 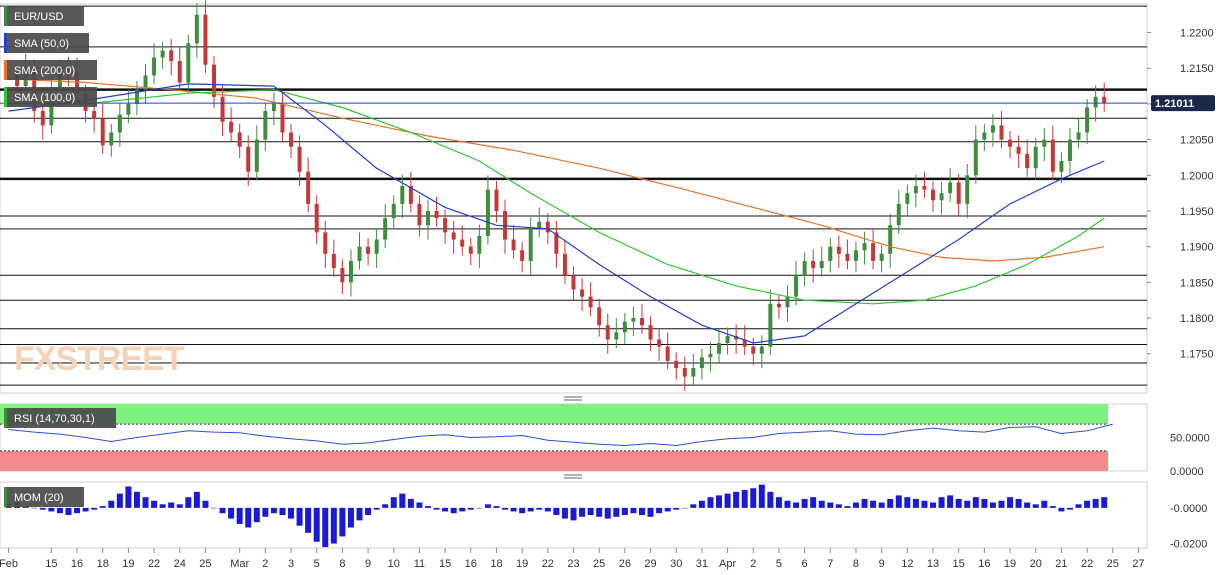 I want to click on sma-200-tag: SMA (200,0), so click(x=44, y=71).